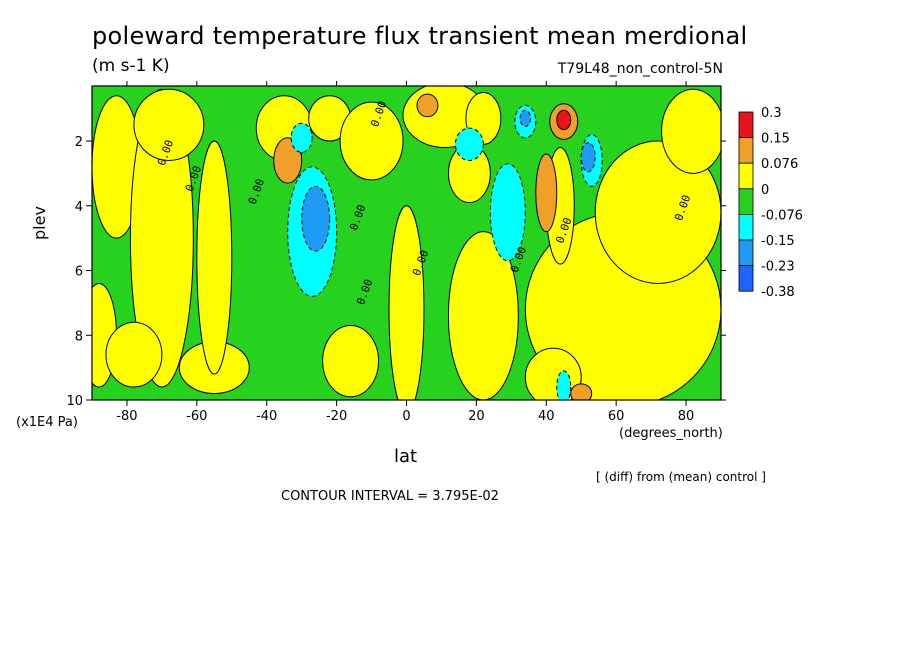 This screenshot has width=904, height=654. I want to click on y-axis-label: plev, so click(39, 223).